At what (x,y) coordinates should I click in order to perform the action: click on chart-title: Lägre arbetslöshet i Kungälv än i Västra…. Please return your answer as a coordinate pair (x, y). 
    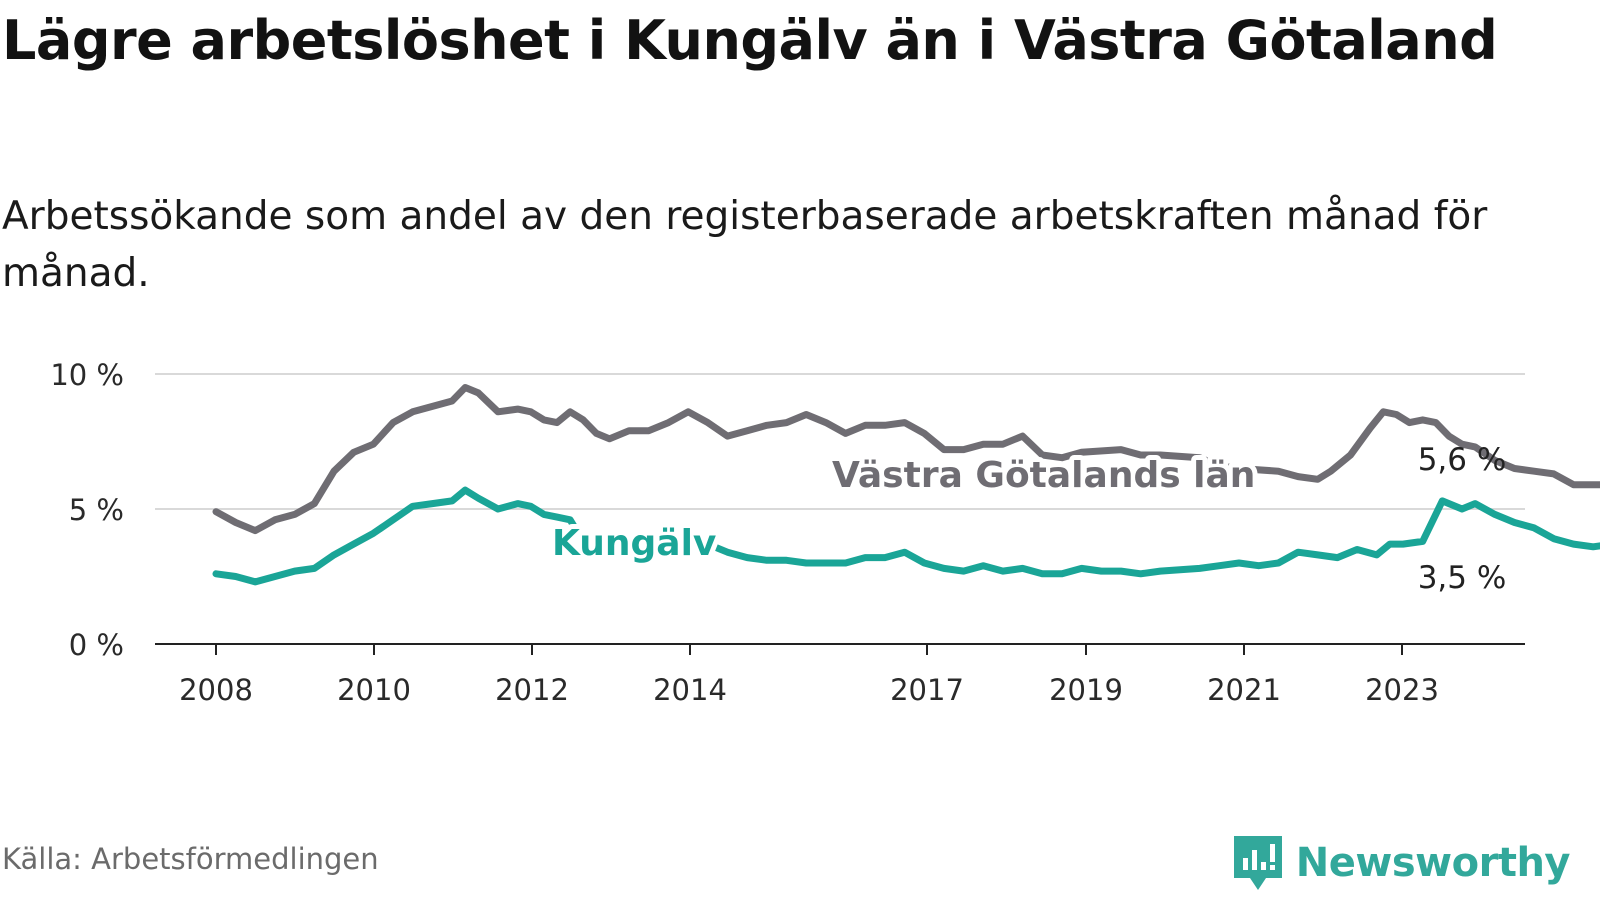
    Looking at the image, I should click on (750, 40).